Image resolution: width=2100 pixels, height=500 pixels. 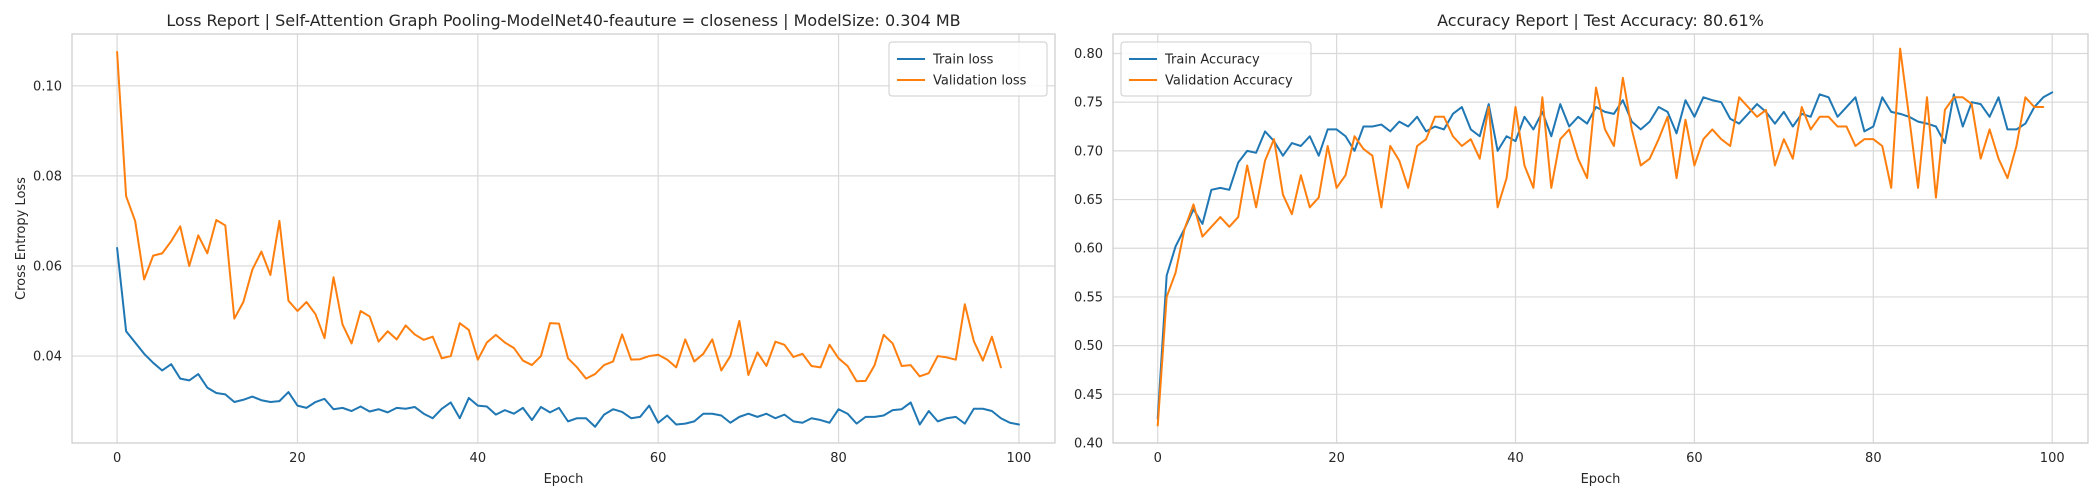 I want to click on y-tick-label: 0.40, so click(x=1088, y=444).